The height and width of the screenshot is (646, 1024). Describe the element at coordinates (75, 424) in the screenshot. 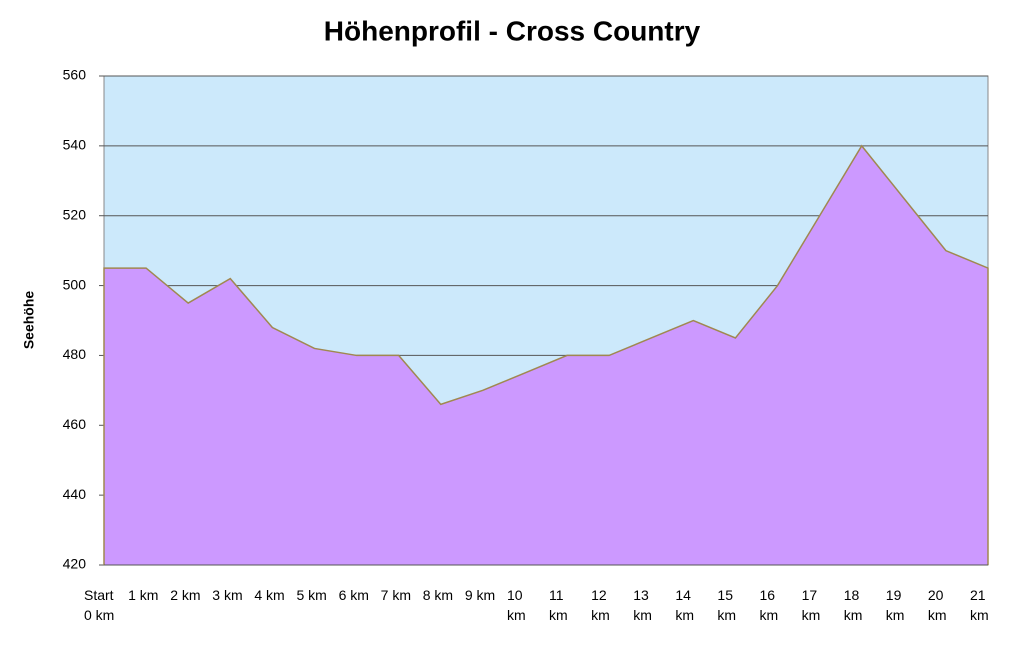

I see `y-tick-label: 460` at that location.